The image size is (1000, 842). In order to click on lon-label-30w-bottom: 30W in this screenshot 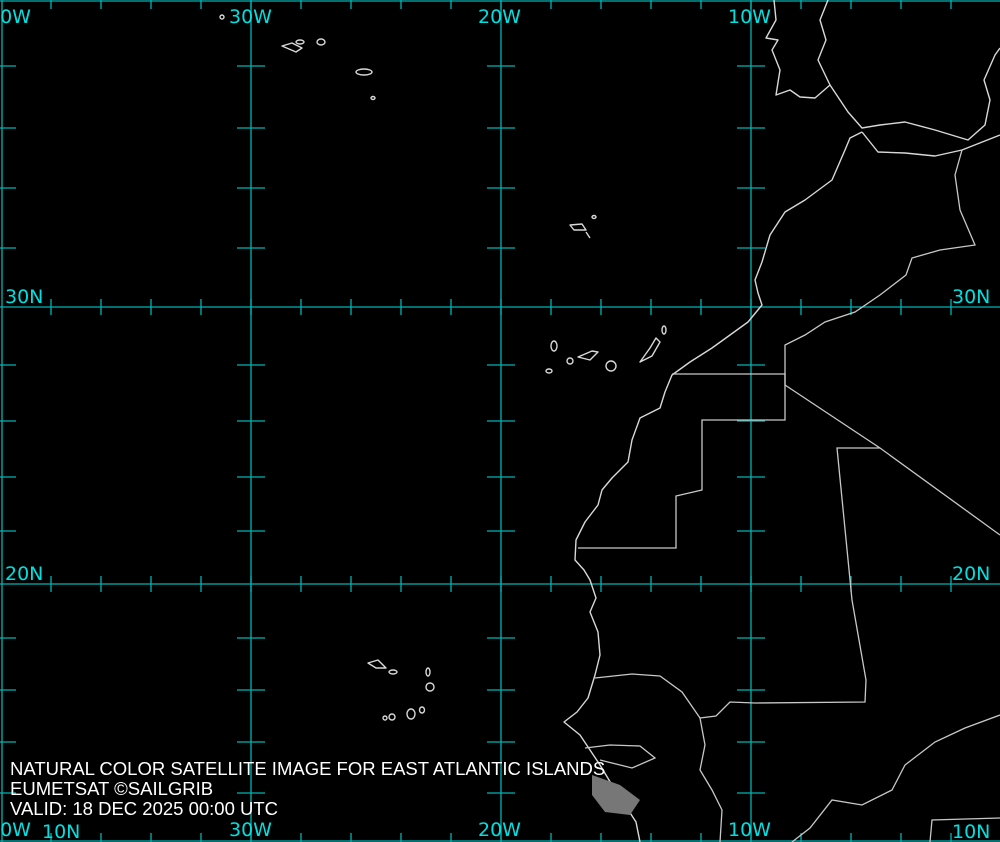, I will do `click(250, 830)`.